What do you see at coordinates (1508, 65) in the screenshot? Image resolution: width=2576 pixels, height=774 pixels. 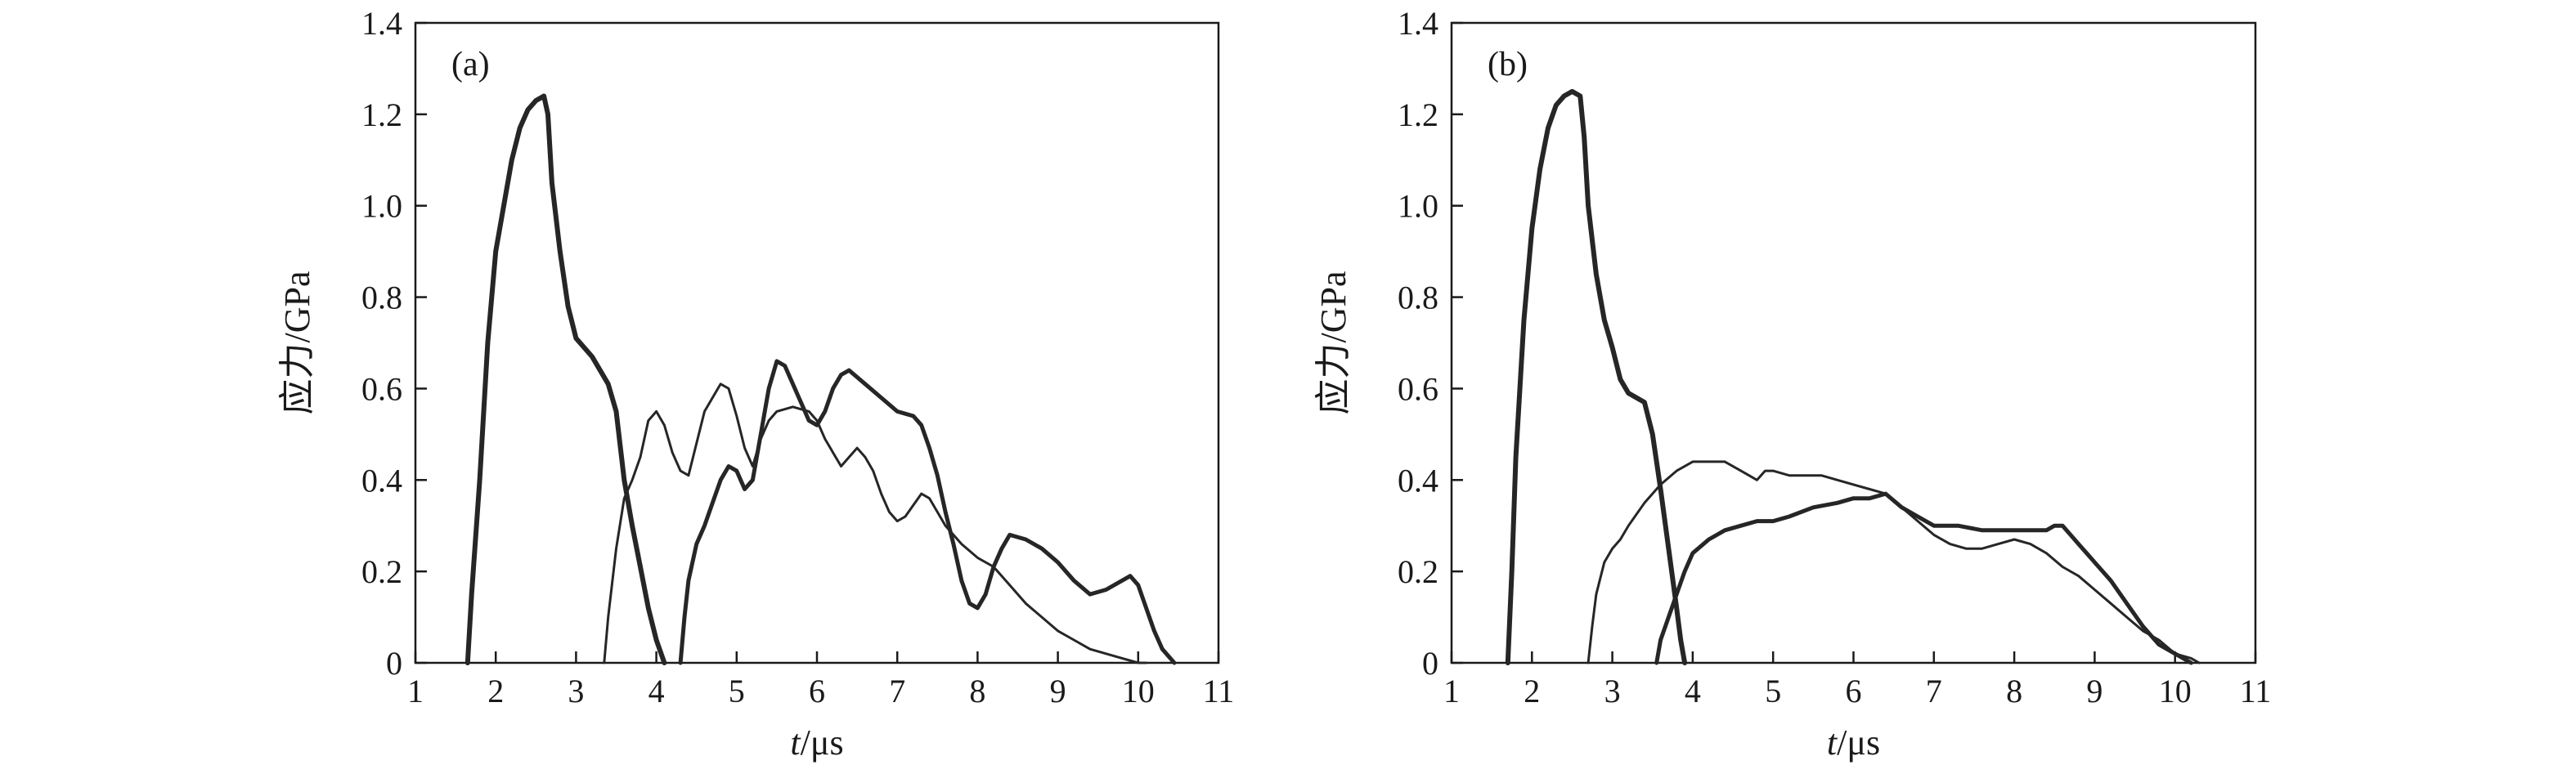 I see `panel-label: (b)` at bounding box center [1508, 65].